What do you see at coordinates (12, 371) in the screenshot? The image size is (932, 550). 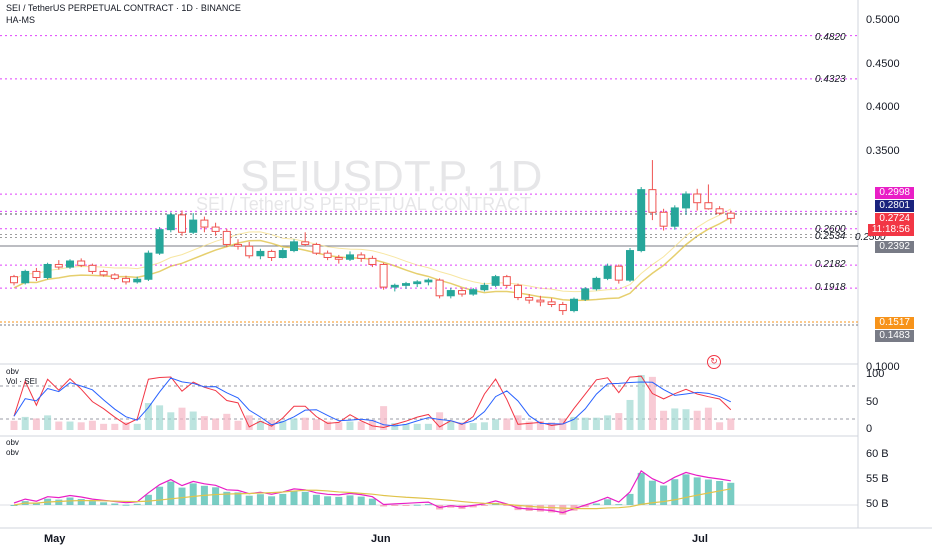 I see `pane2-label: obv` at bounding box center [12, 371].